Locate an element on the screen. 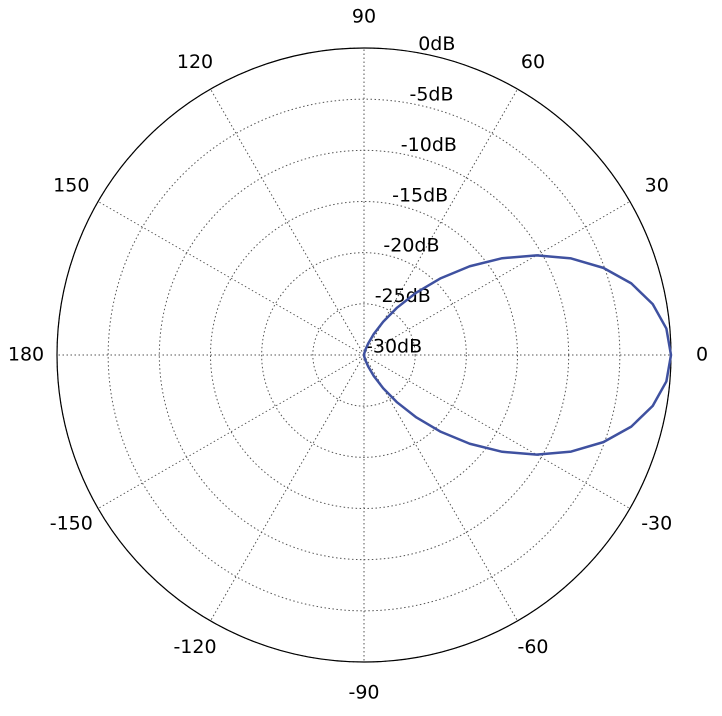  series-line is located at coordinates (517, 355).